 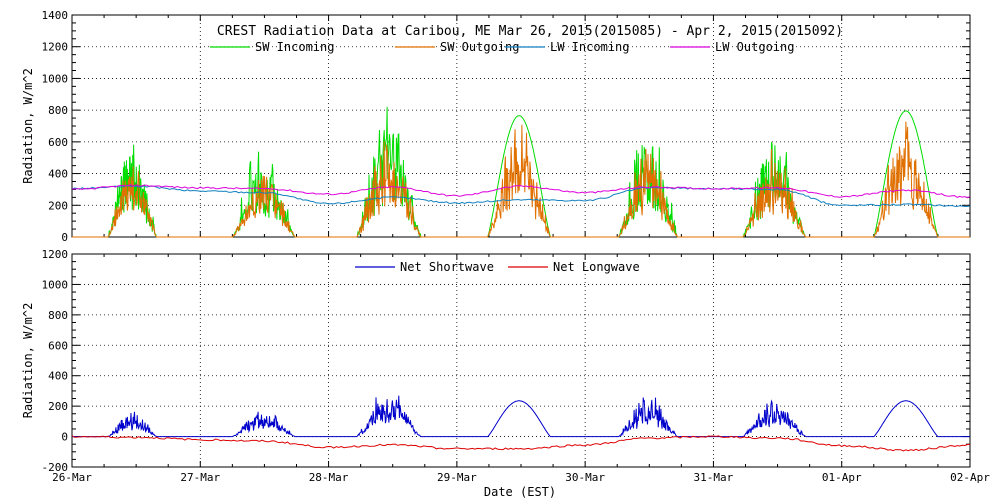 What do you see at coordinates (200, 477) in the screenshot?
I see `x-tick-label: 27-Mar` at bounding box center [200, 477].